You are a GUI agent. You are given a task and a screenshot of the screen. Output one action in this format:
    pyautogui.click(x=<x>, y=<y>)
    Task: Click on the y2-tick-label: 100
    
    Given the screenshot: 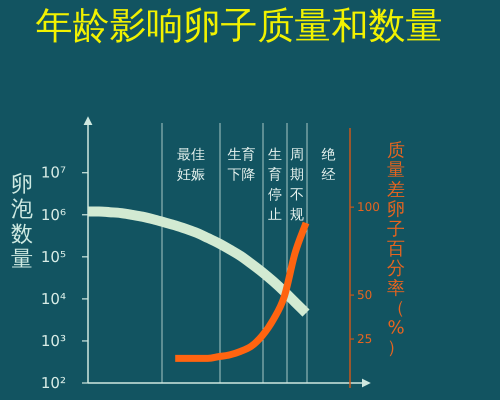 What is the action you would take?
    pyautogui.click(x=368, y=207)
    